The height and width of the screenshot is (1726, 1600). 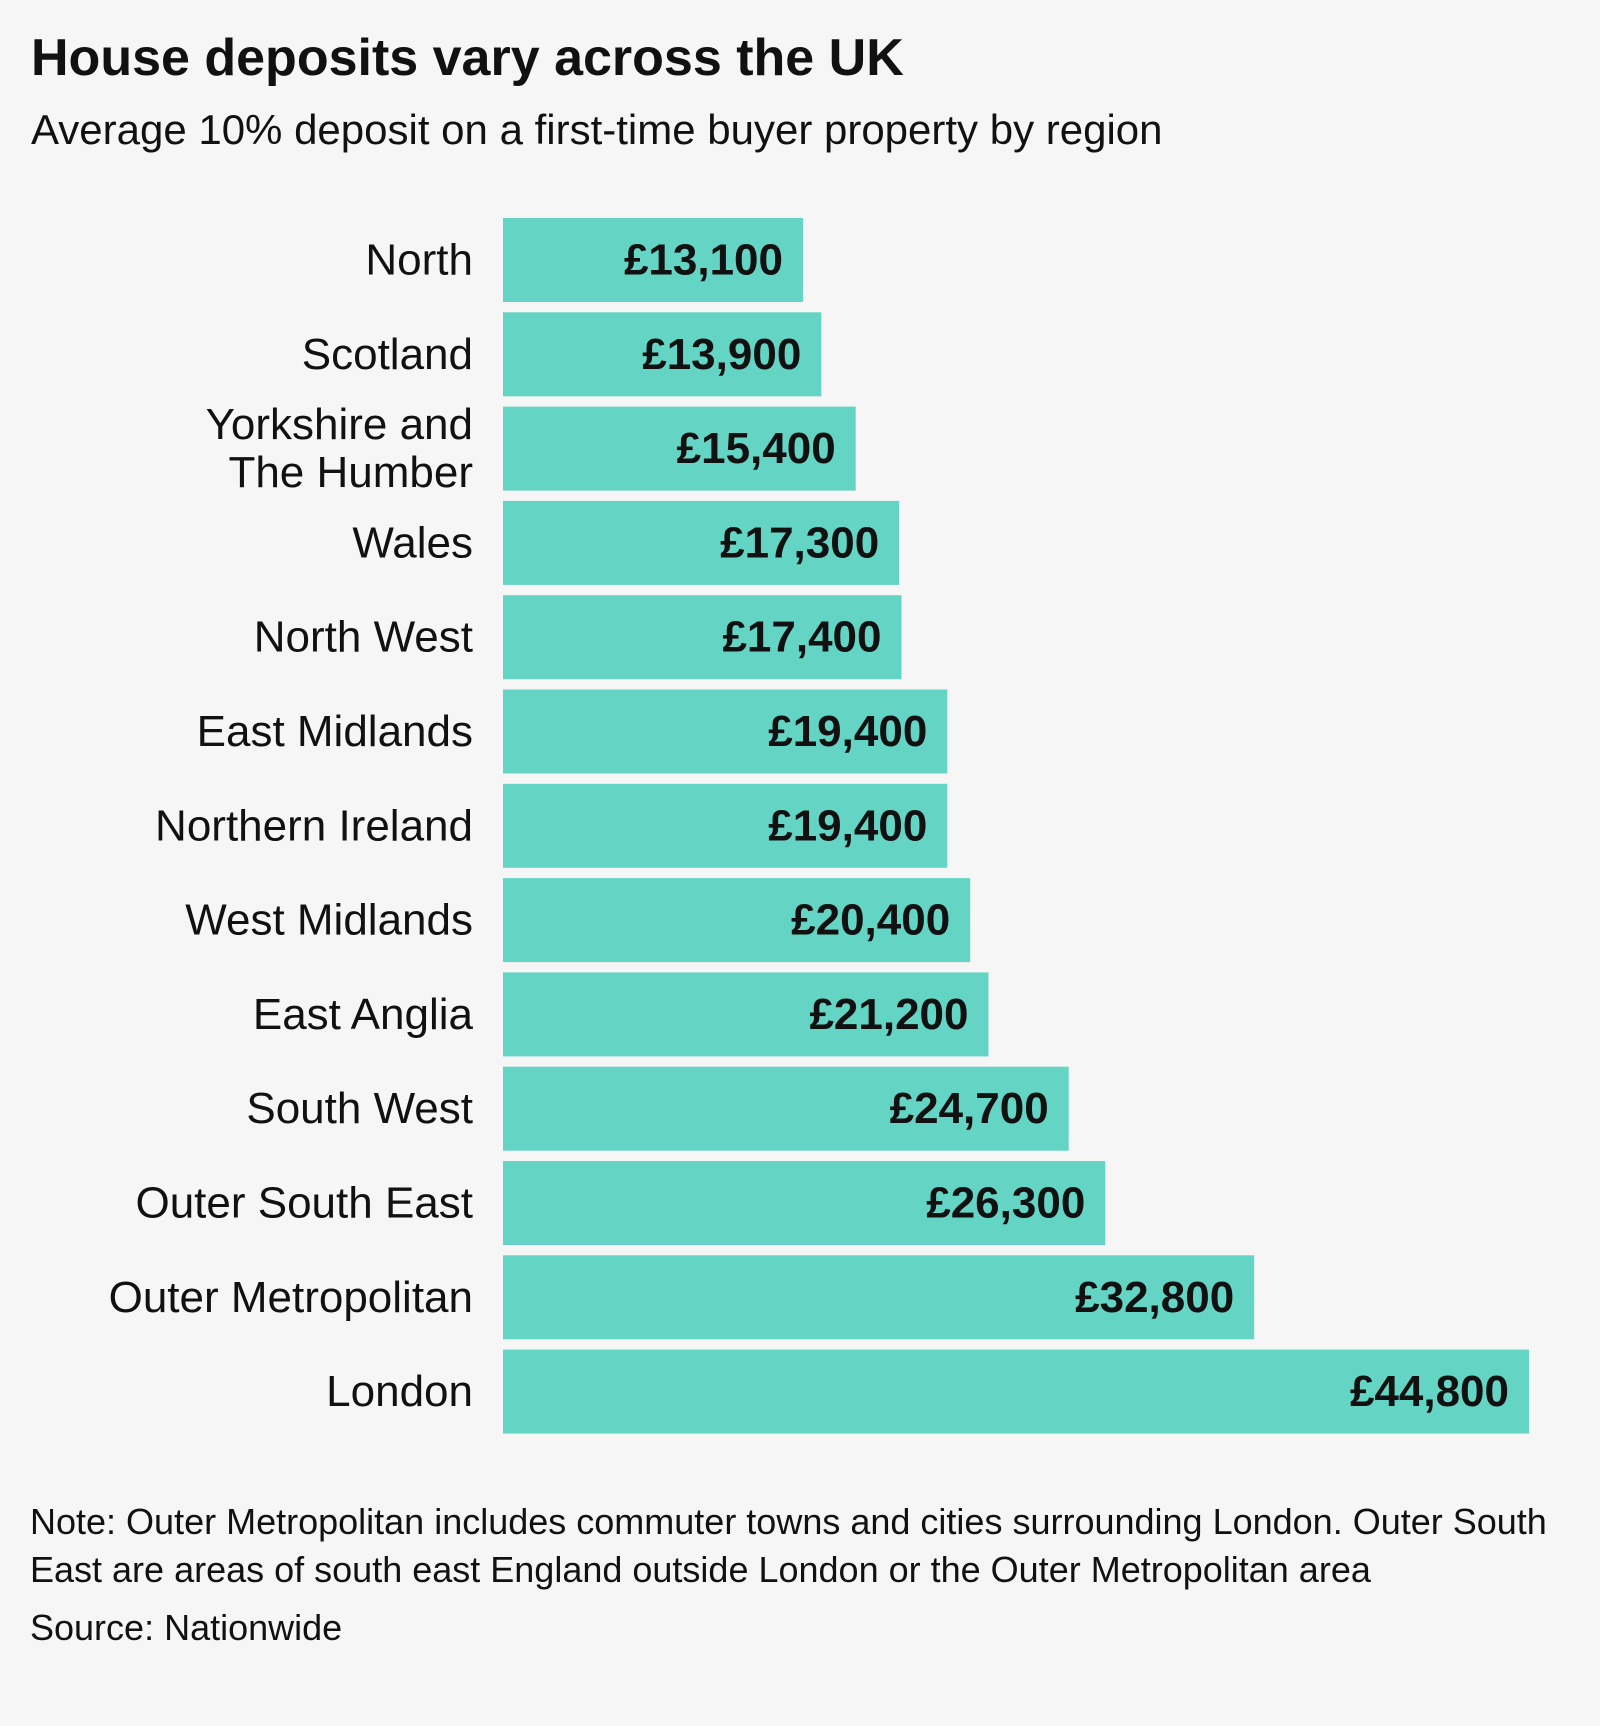 What do you see at coordinates (799, 542) in the screenshot?
I see `bar-value-label: £17,300` at bounding box center [799, 542].